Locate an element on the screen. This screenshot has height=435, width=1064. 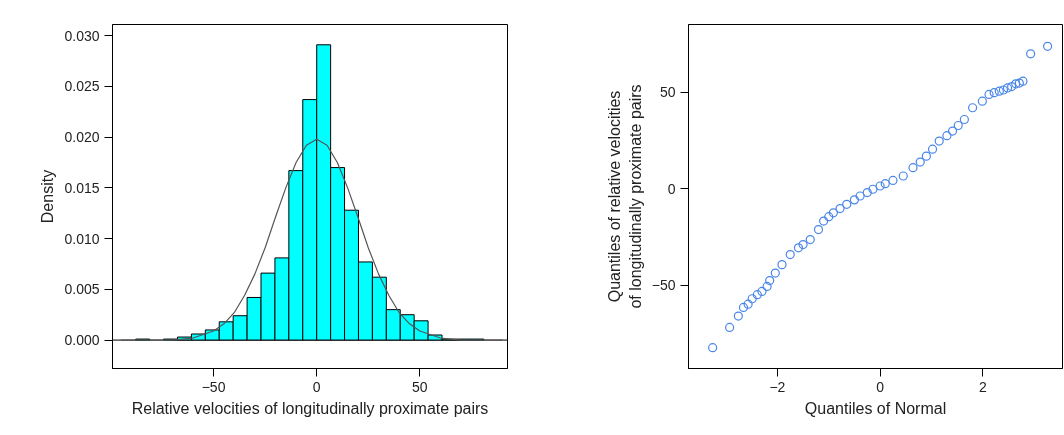
x-tick-label: −2 is located at coordinates (777, 386).